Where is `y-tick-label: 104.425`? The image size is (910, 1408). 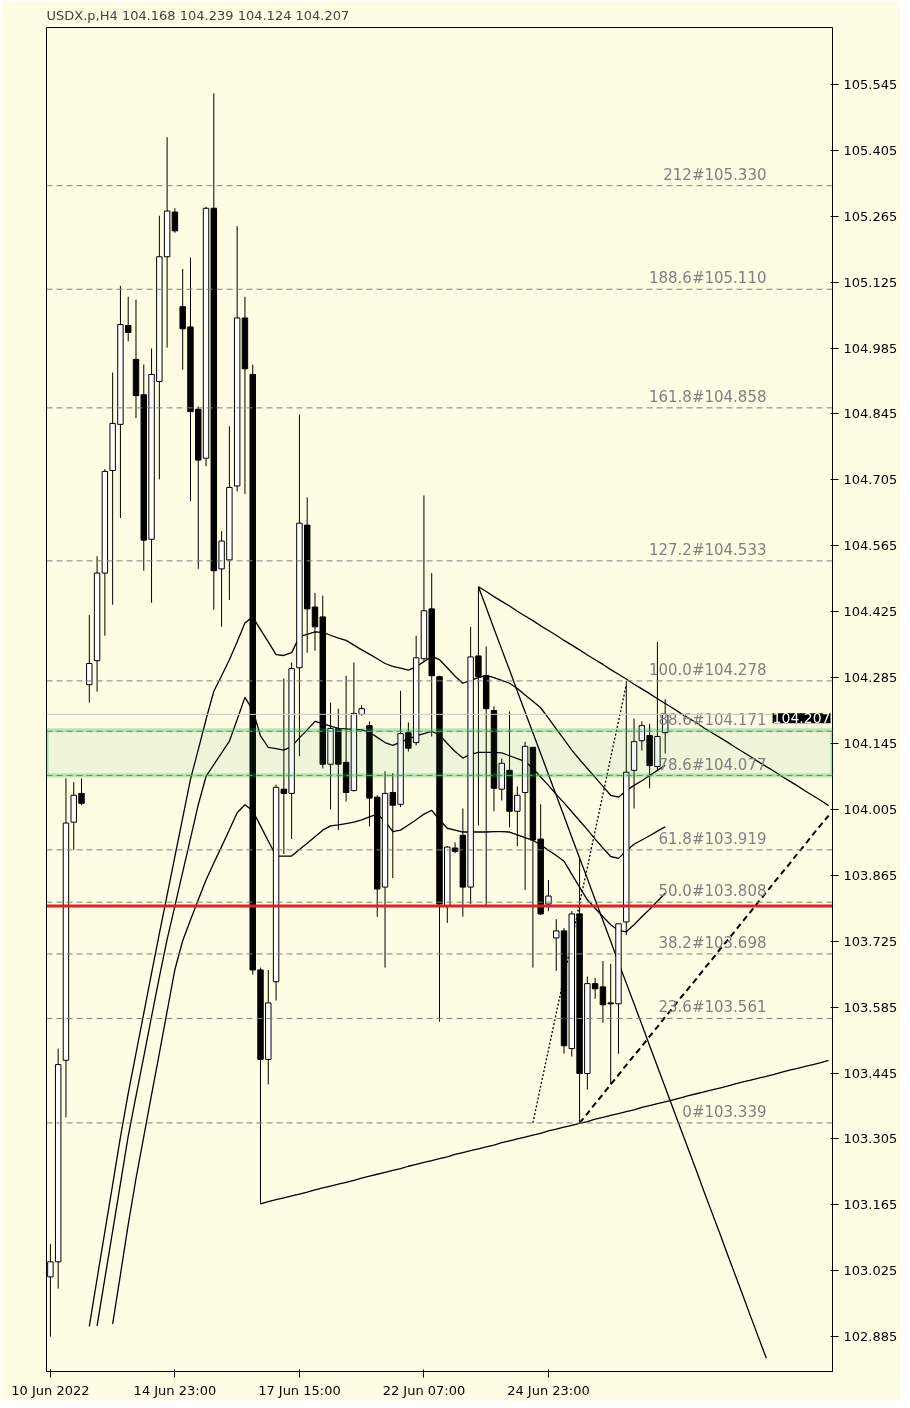
y-tick-label: 104.425 is located at coordinates (870, 612).